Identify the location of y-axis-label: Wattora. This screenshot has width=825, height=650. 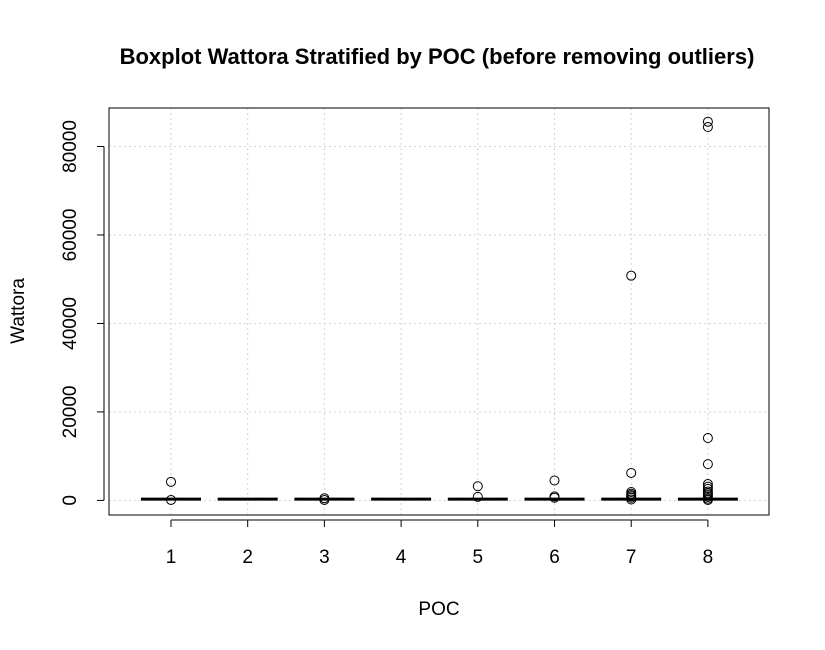
(18, 311).